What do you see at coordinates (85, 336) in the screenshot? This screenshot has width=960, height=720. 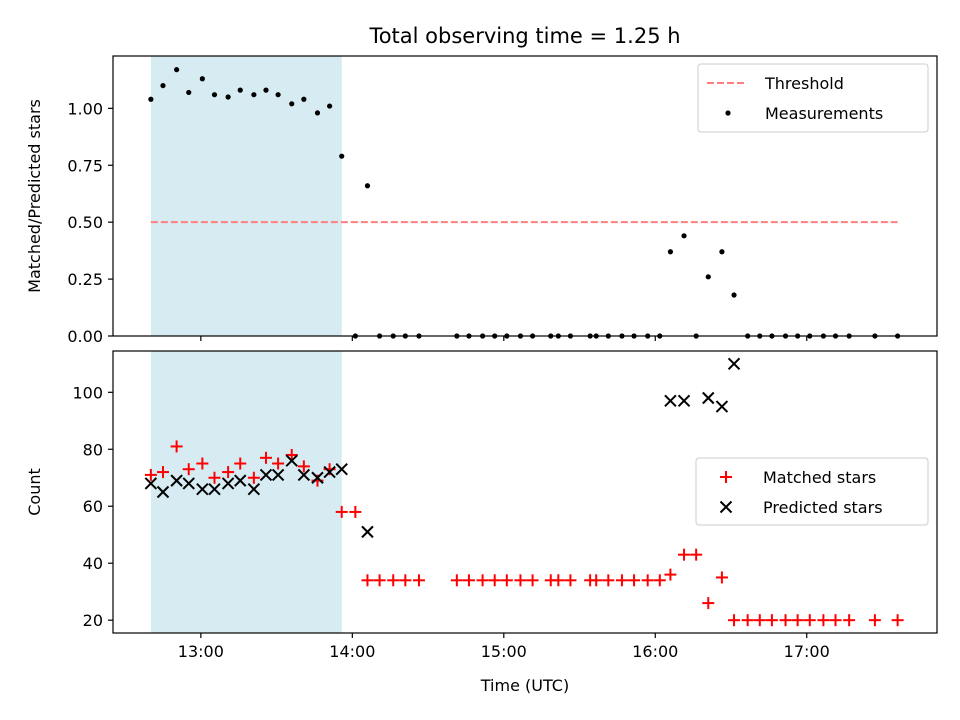 I see `y-tick-label: 0.00` at bounding box center [85, 336].